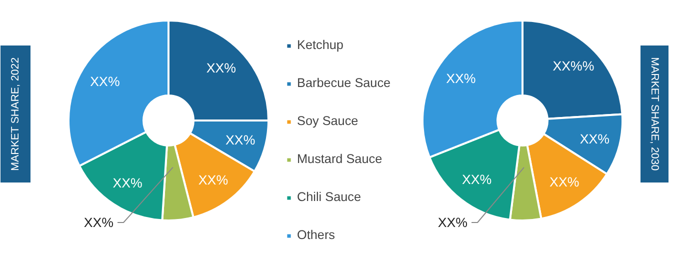 The height and width of the screenshot is (264, 679). I want to click on legend-label: Mustard Sauce, so click(339, 159).